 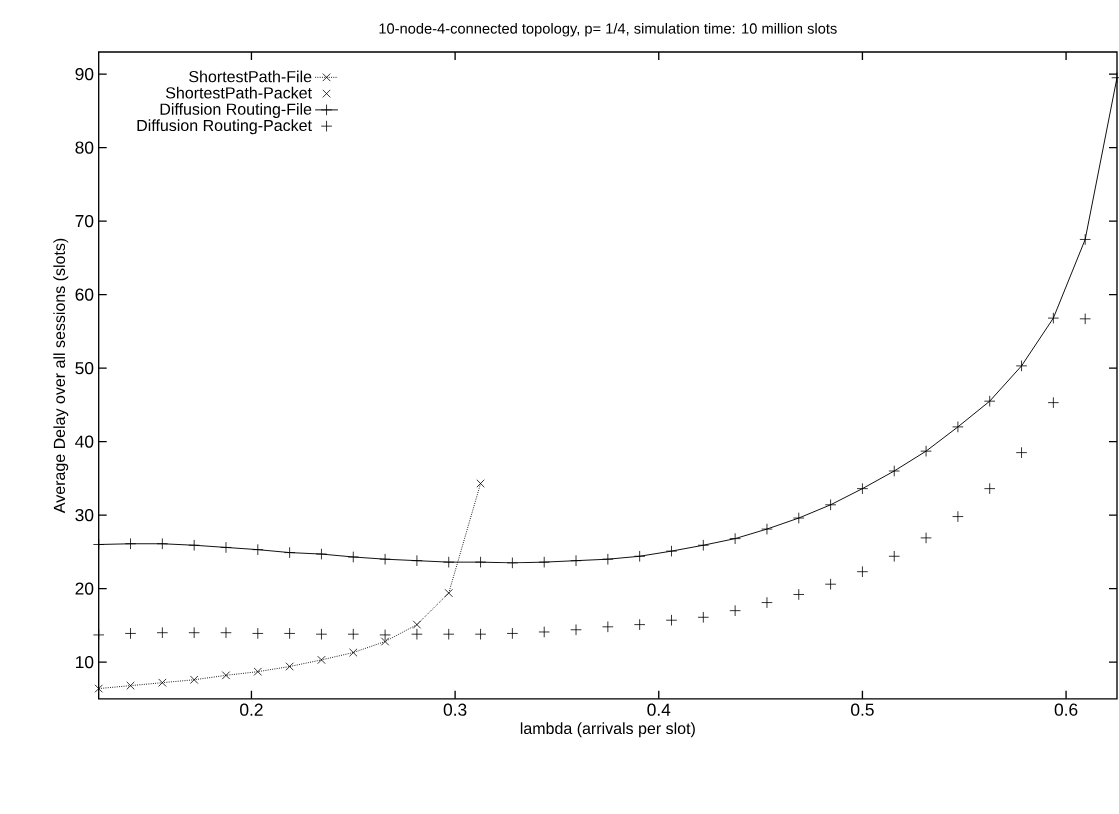 I want to click on legend-label: ShortestPath-Packet, so click(x=238, y=93).